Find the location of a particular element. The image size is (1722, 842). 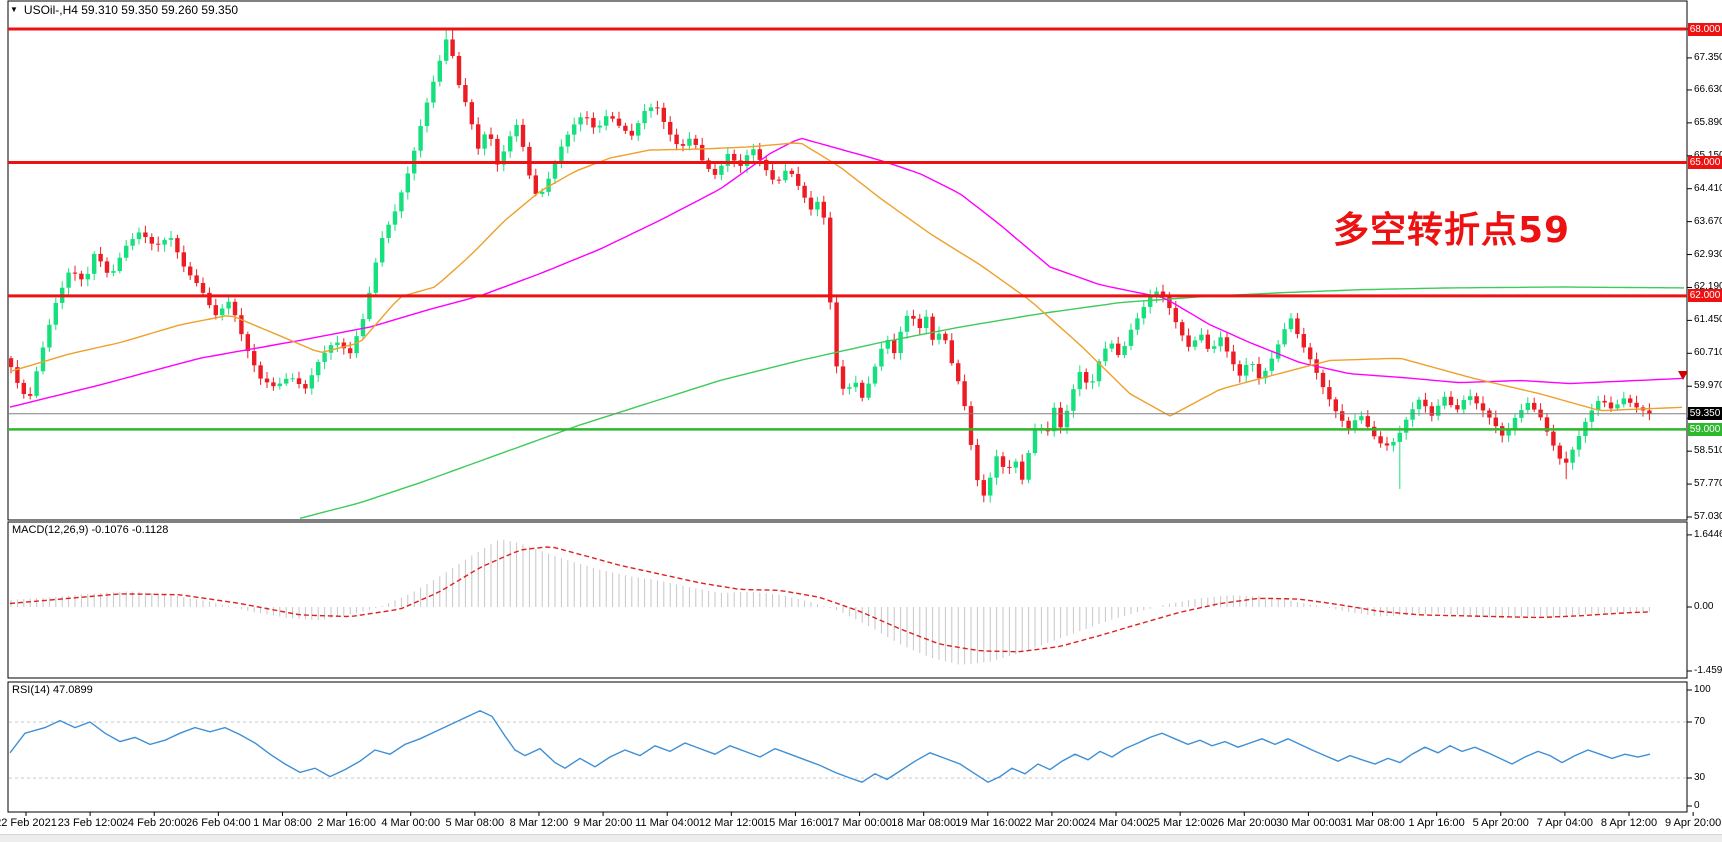

date-axis-label: 19 Mar 16:00 is located at coordinates (988, 823).